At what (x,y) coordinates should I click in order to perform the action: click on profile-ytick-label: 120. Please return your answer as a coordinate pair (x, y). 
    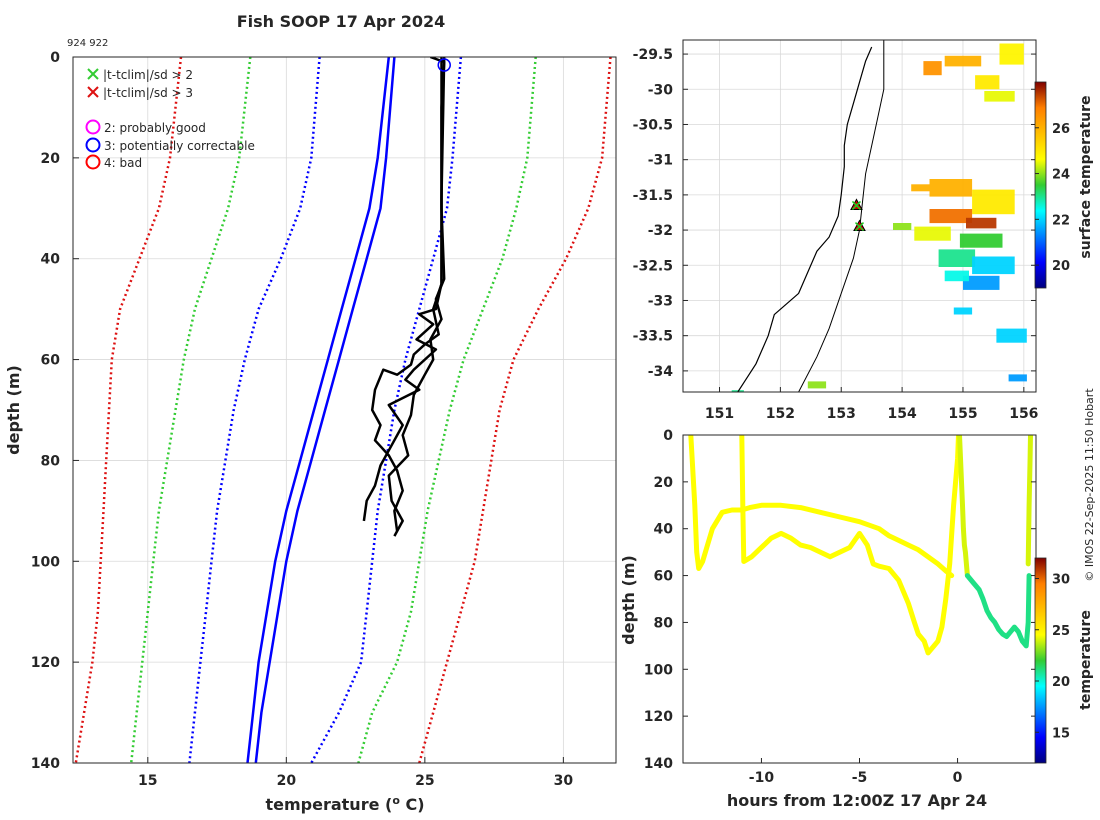
    Looking at the image, I should click on (45, 663).